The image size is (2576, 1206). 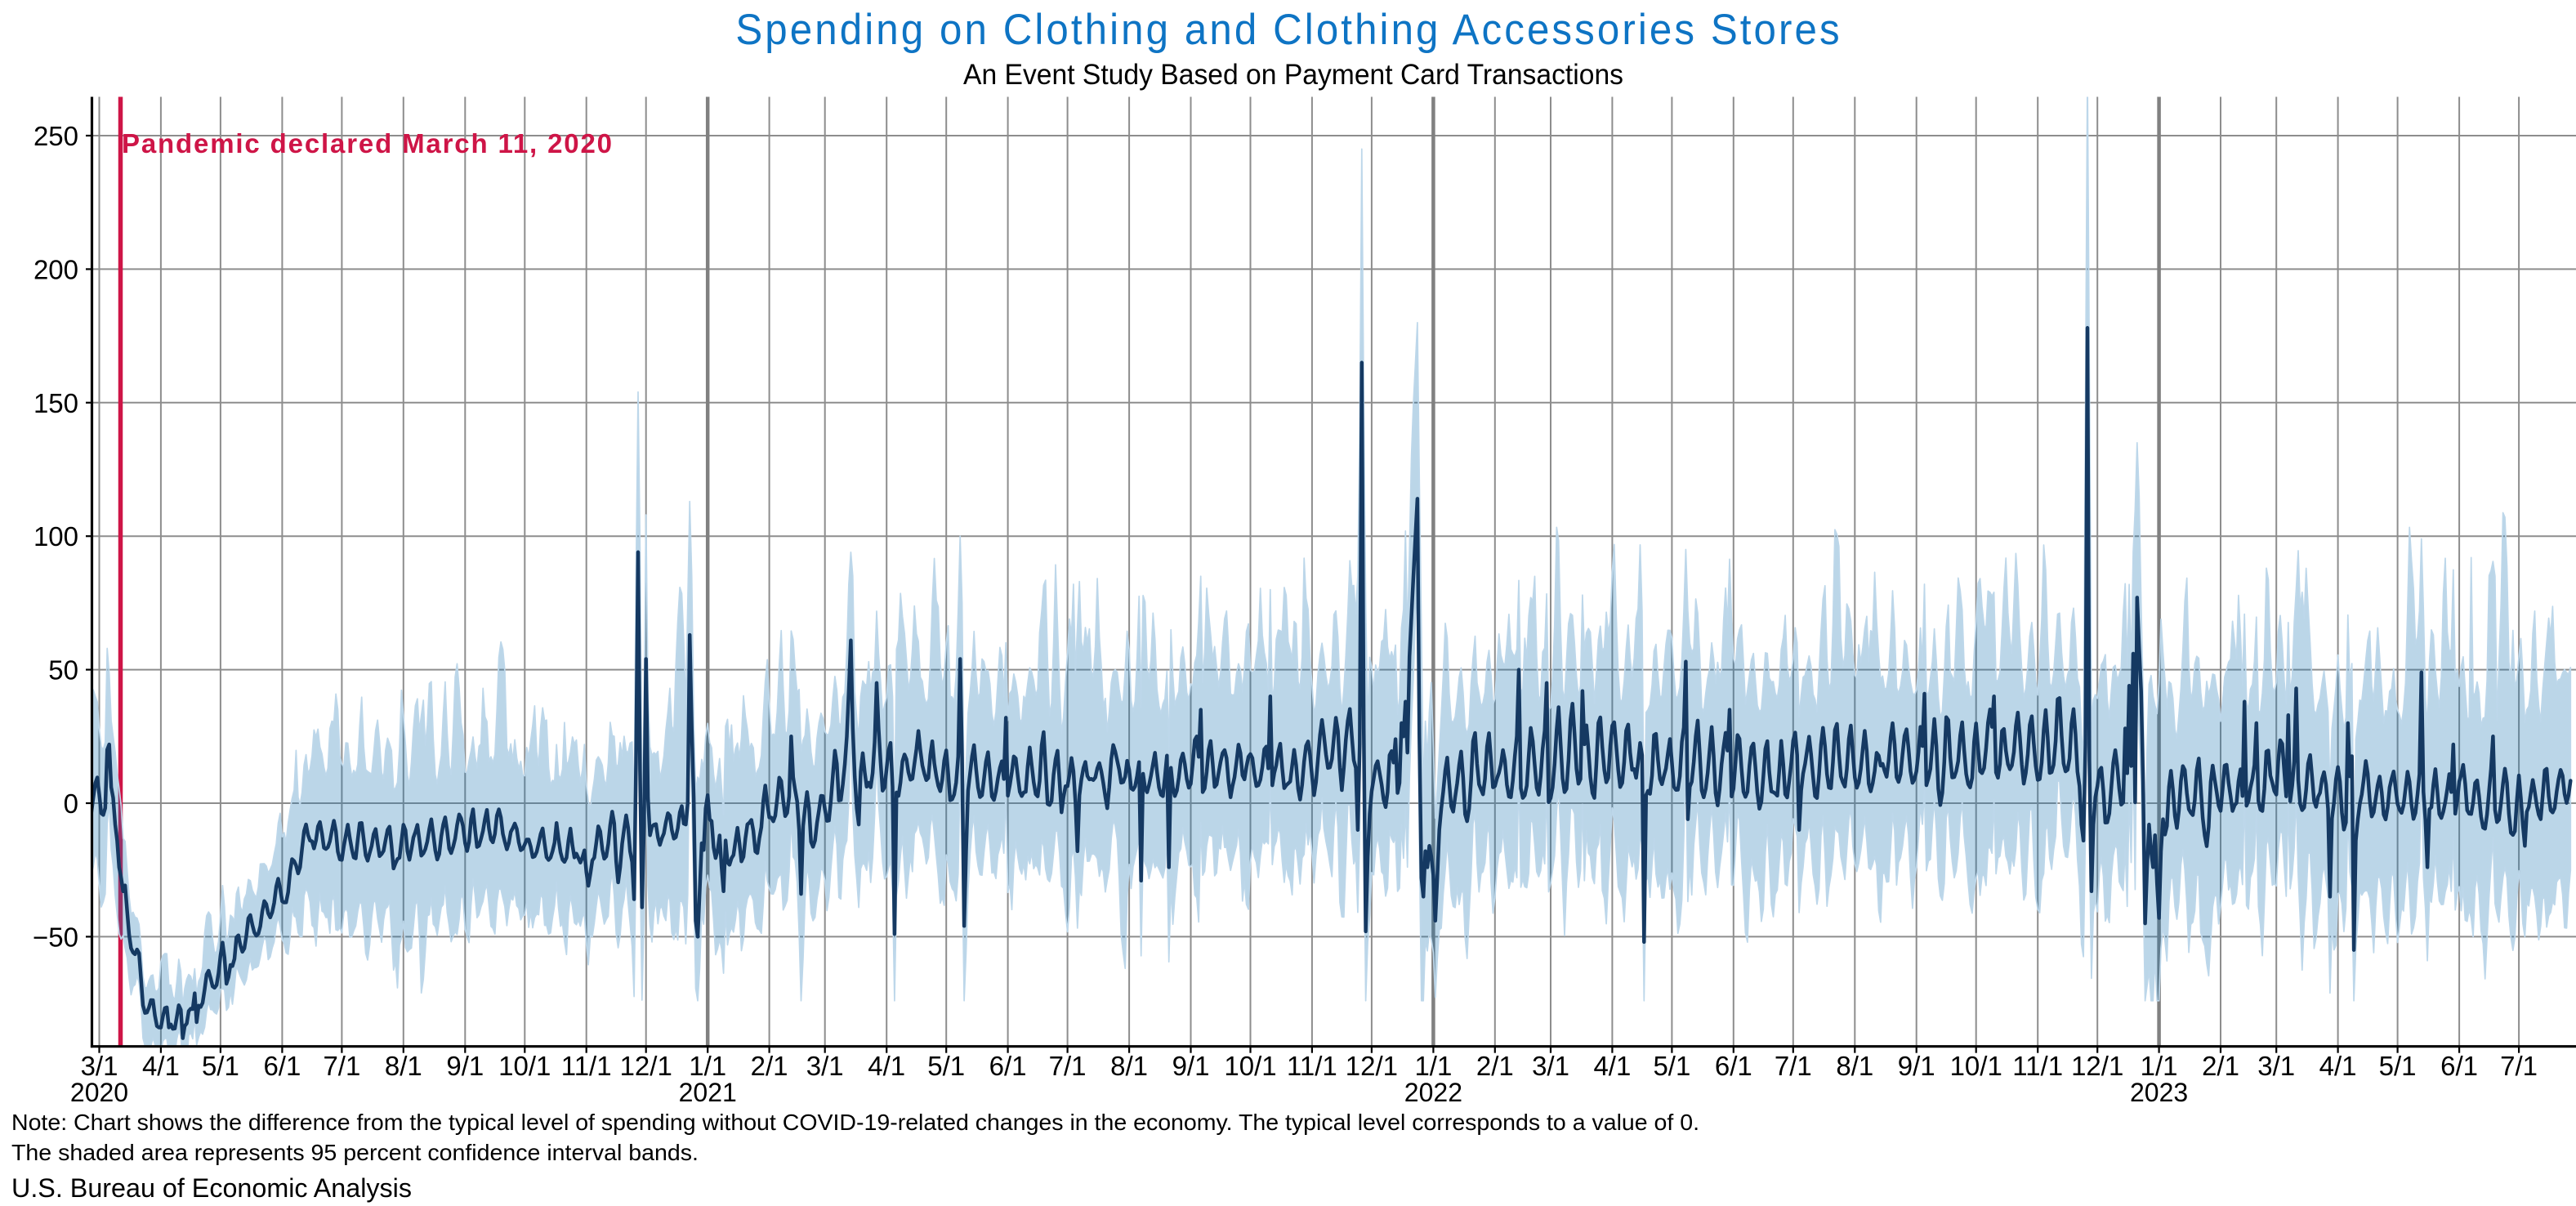 What do you see at coordinates (99, 1092) in the screenshot?
I see `svg-text: 2020` at bounding box center [99, 1092].